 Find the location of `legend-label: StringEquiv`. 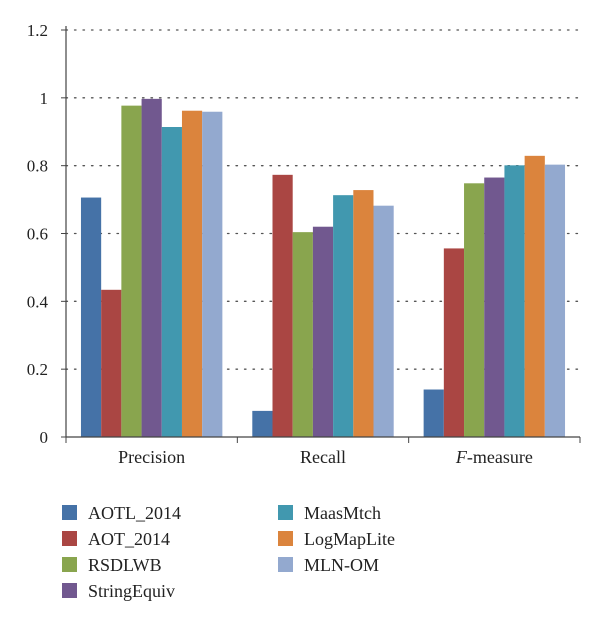

legend-label: StringEquiv is located at coordinates (131, 591).